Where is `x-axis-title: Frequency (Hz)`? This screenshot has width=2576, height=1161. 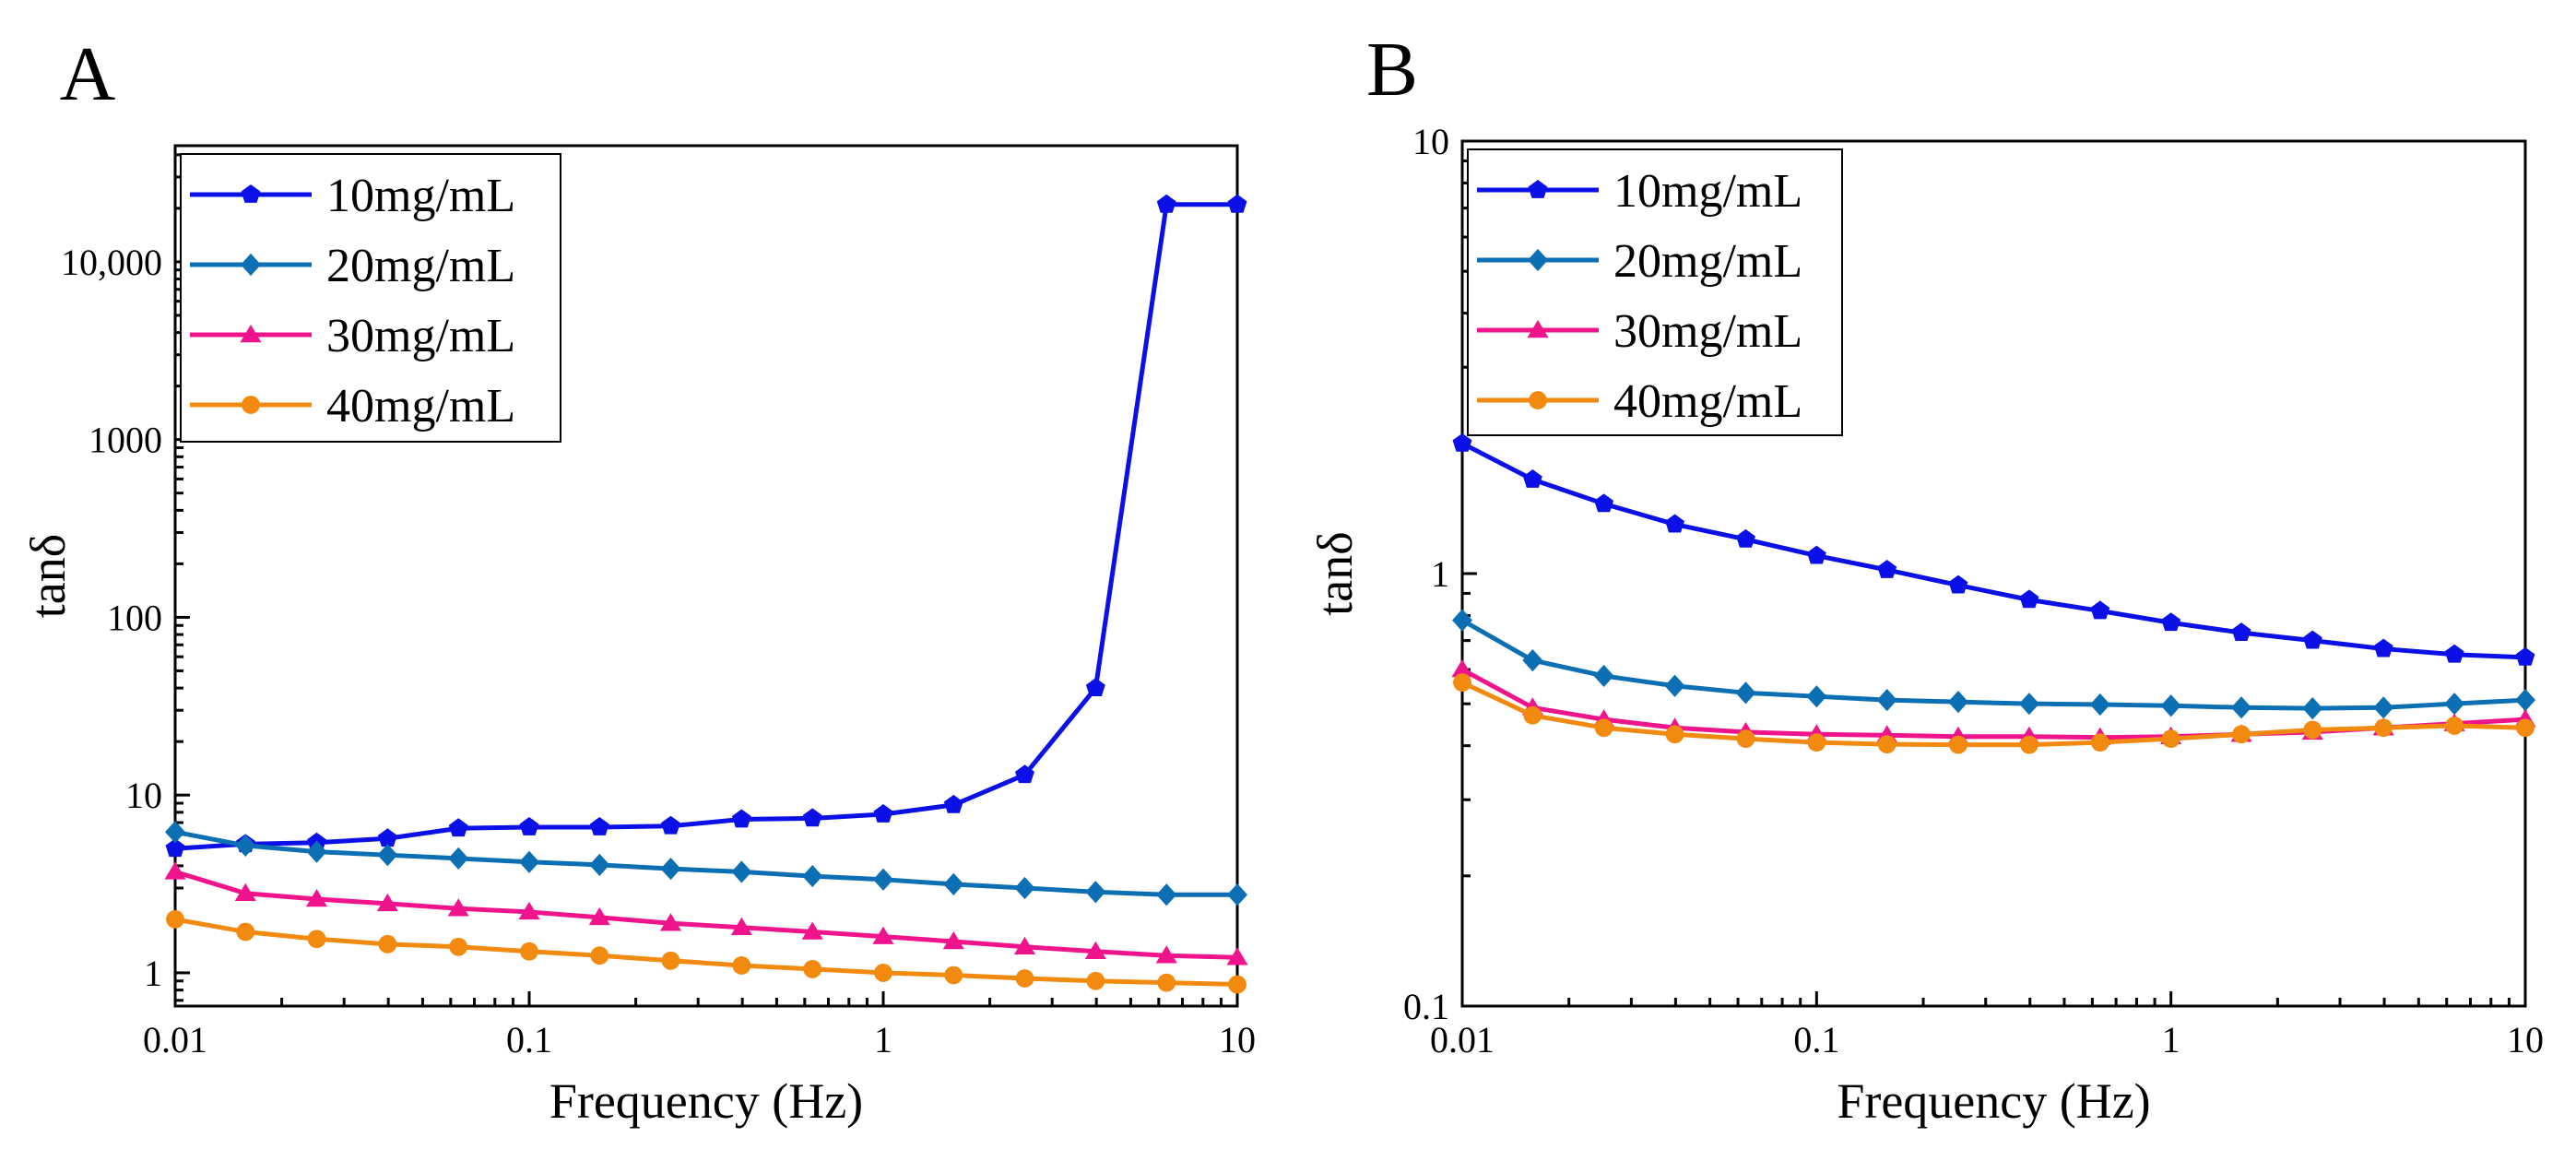
x-axis-title: Frequency (Hz) is located at coordinates (706, 1101).